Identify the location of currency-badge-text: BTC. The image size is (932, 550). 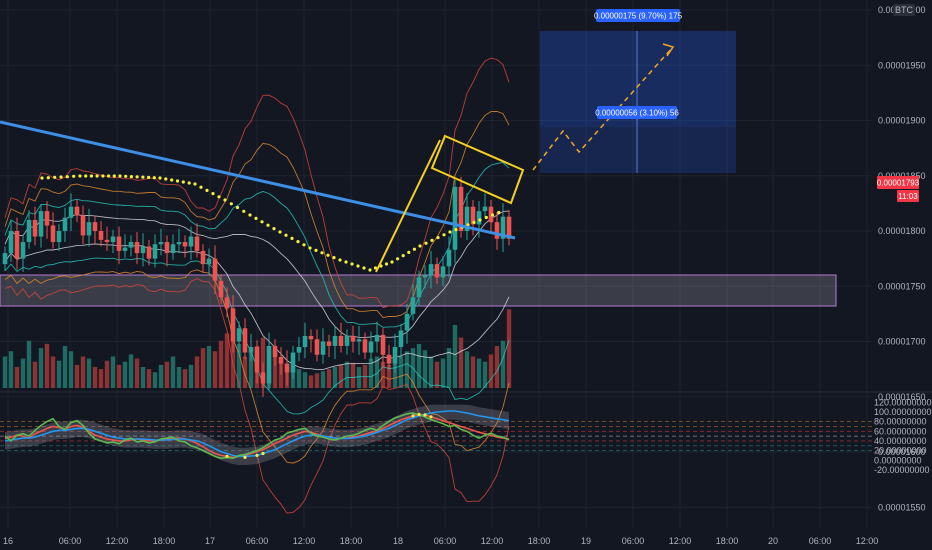
(904, 10).